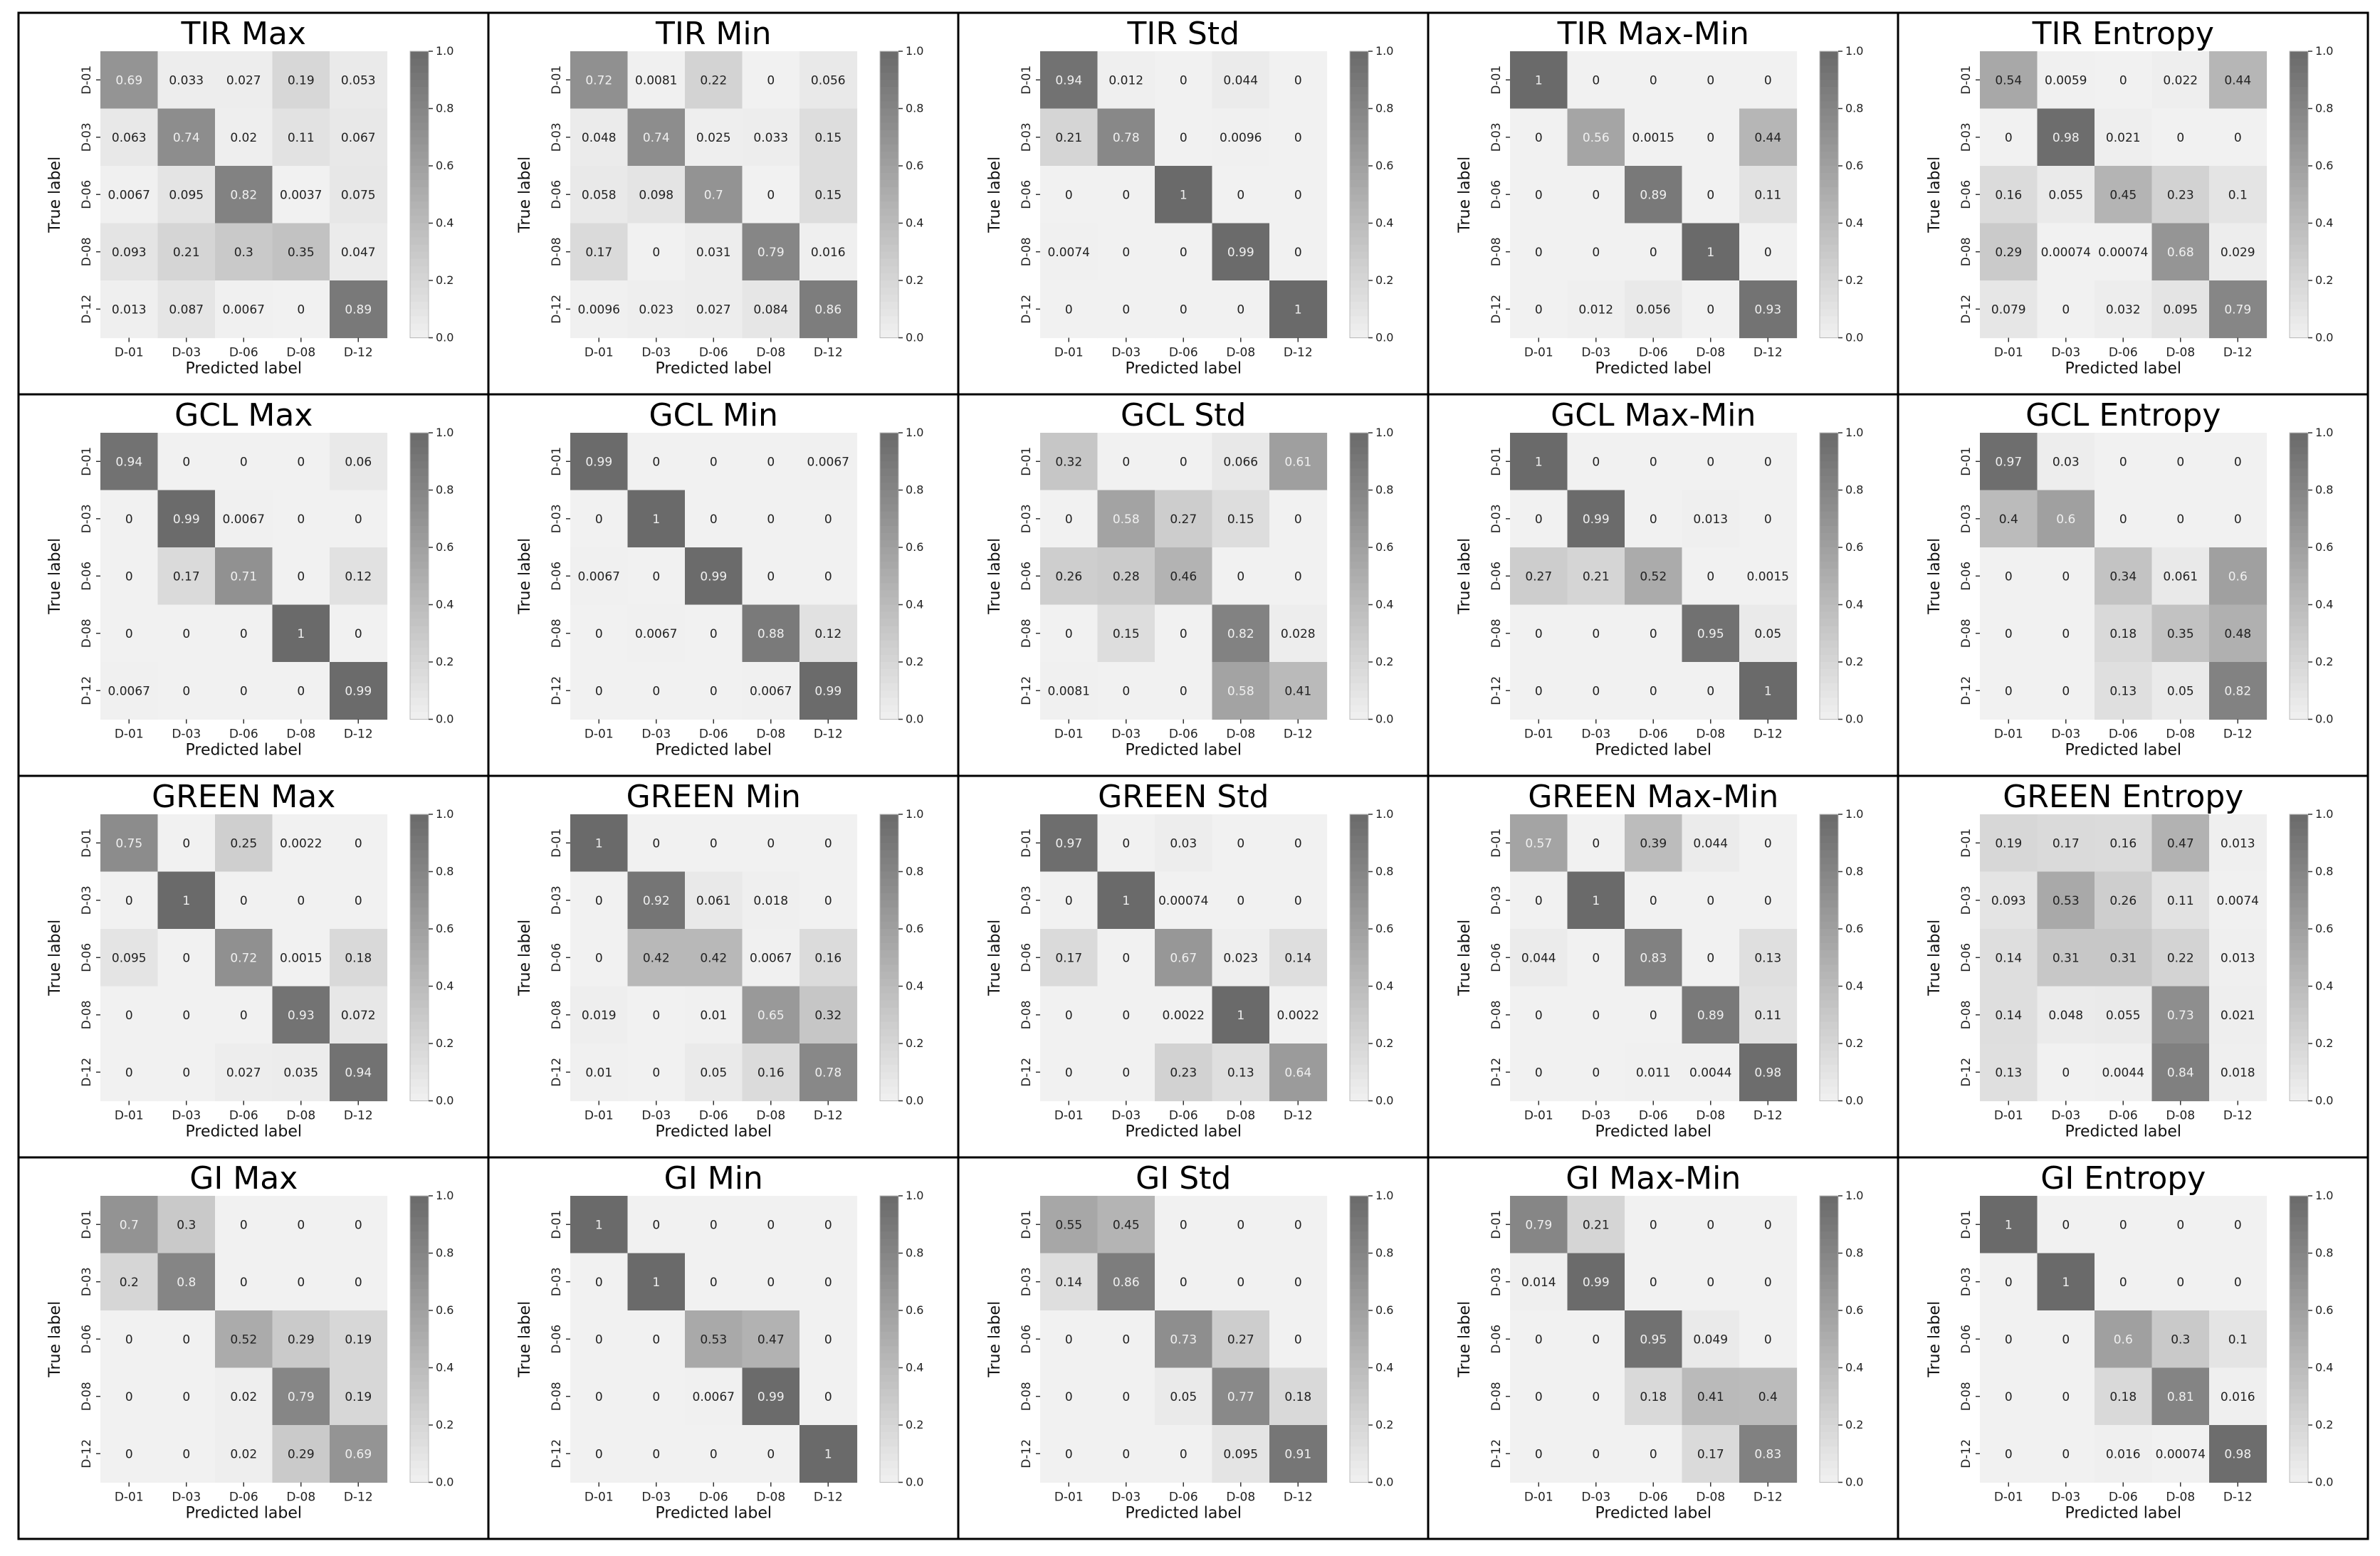 Image resolution: width=2380 pixels, height=1556 pixels. I want to click on colorbar-tick-label: 1.0, so click(445, 432).